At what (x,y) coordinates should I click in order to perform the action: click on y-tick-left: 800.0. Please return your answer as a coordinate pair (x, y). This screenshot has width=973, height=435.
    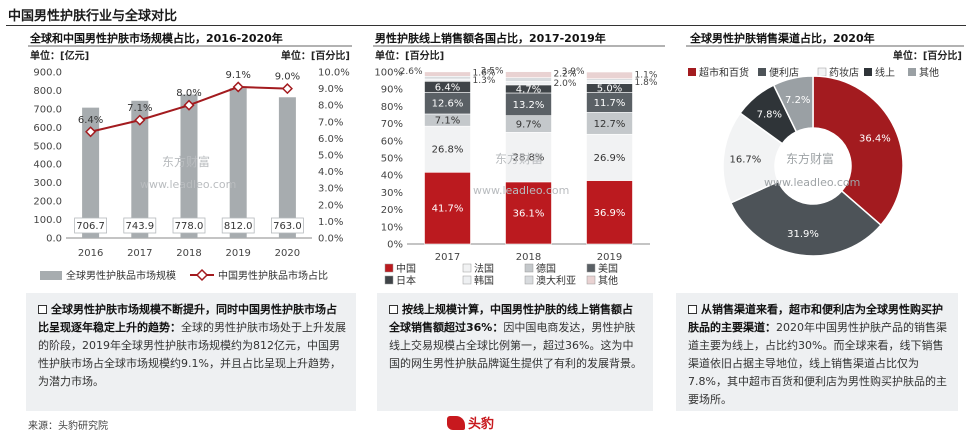
    Looking at the image, I should click on (47, 91).